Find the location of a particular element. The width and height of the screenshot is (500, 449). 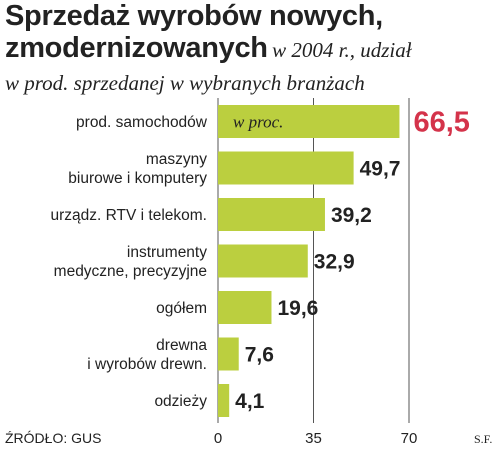

unit-label: w proc. is located at coordinates (258, 122).